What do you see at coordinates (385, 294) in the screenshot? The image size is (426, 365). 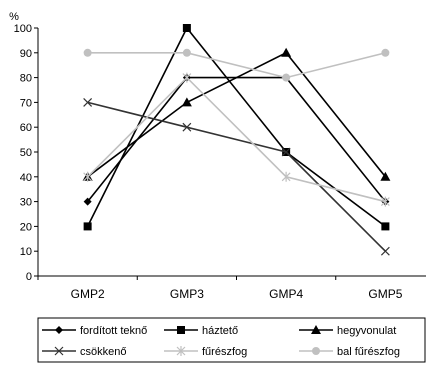 I see `x-tick-label: GMP5` at bounding box center [385, 294].